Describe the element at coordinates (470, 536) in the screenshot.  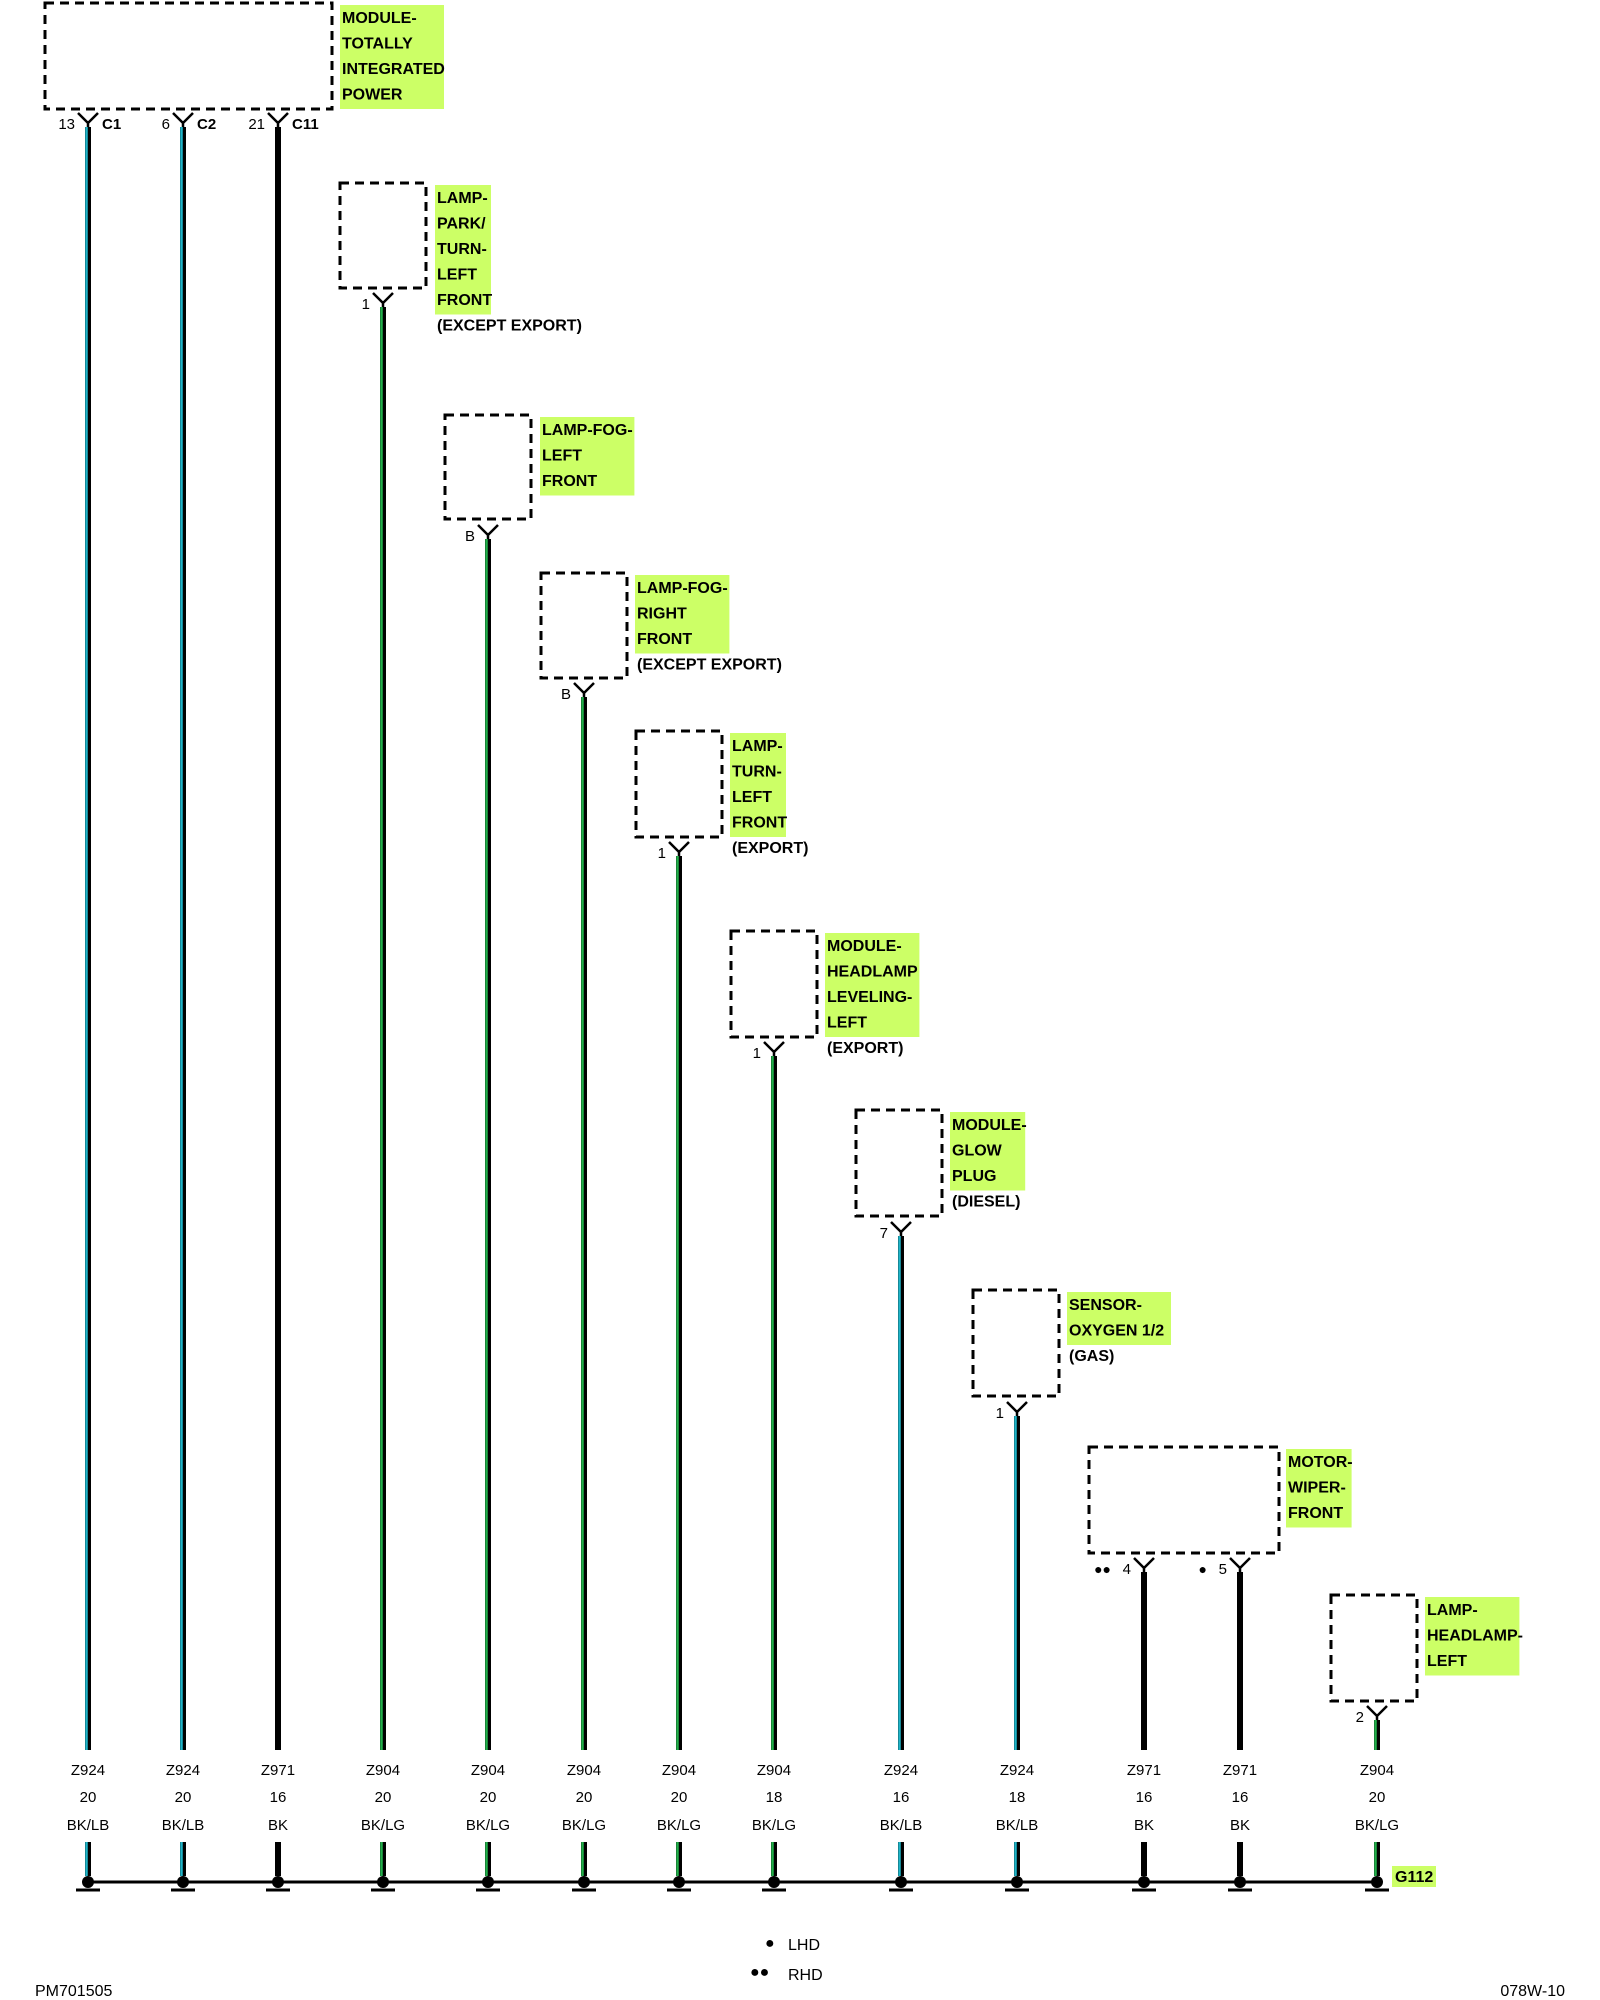
I see `pin-number: B` at that location.